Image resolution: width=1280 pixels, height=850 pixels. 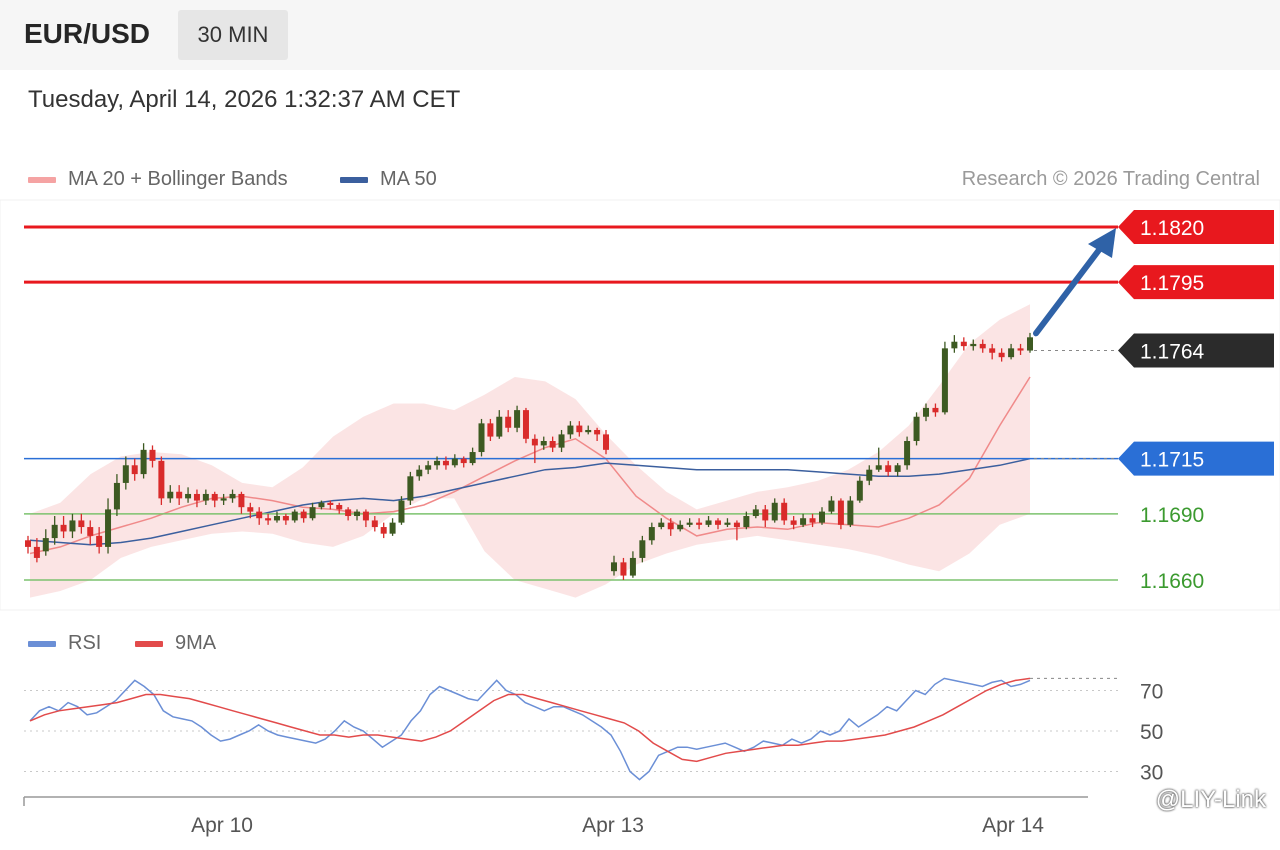 What do you see at coordinates (222, 825) in the screenshot?
I see `x-tick-label: Apr 10` at bounding box center [222, 825].